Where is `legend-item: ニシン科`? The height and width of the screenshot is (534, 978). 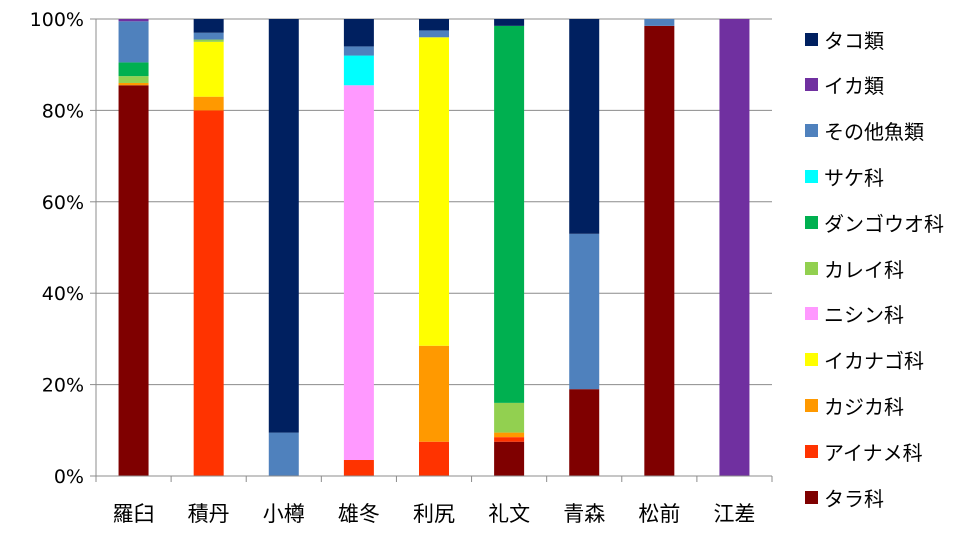 legend-item: ニシン科 is located at coordinates (854, 314).